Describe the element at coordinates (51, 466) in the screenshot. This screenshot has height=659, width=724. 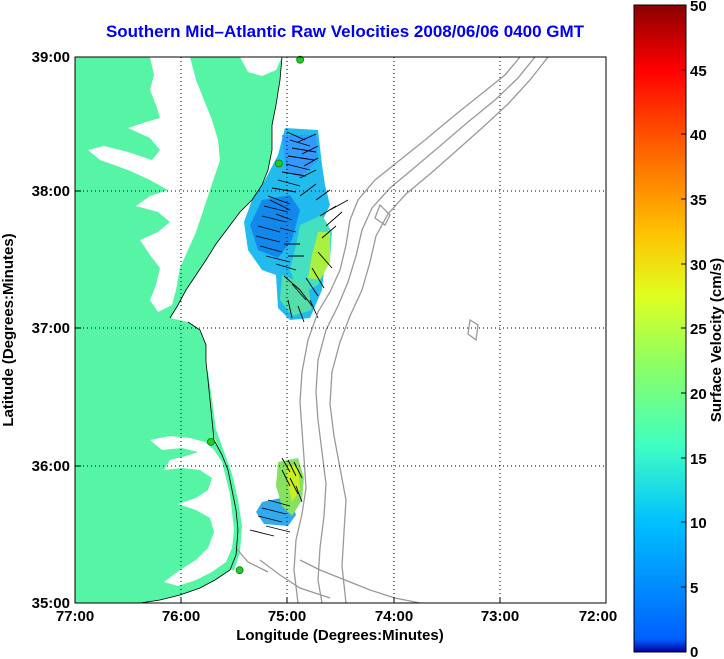
I see `y-tick-label: 36:00` at that location.